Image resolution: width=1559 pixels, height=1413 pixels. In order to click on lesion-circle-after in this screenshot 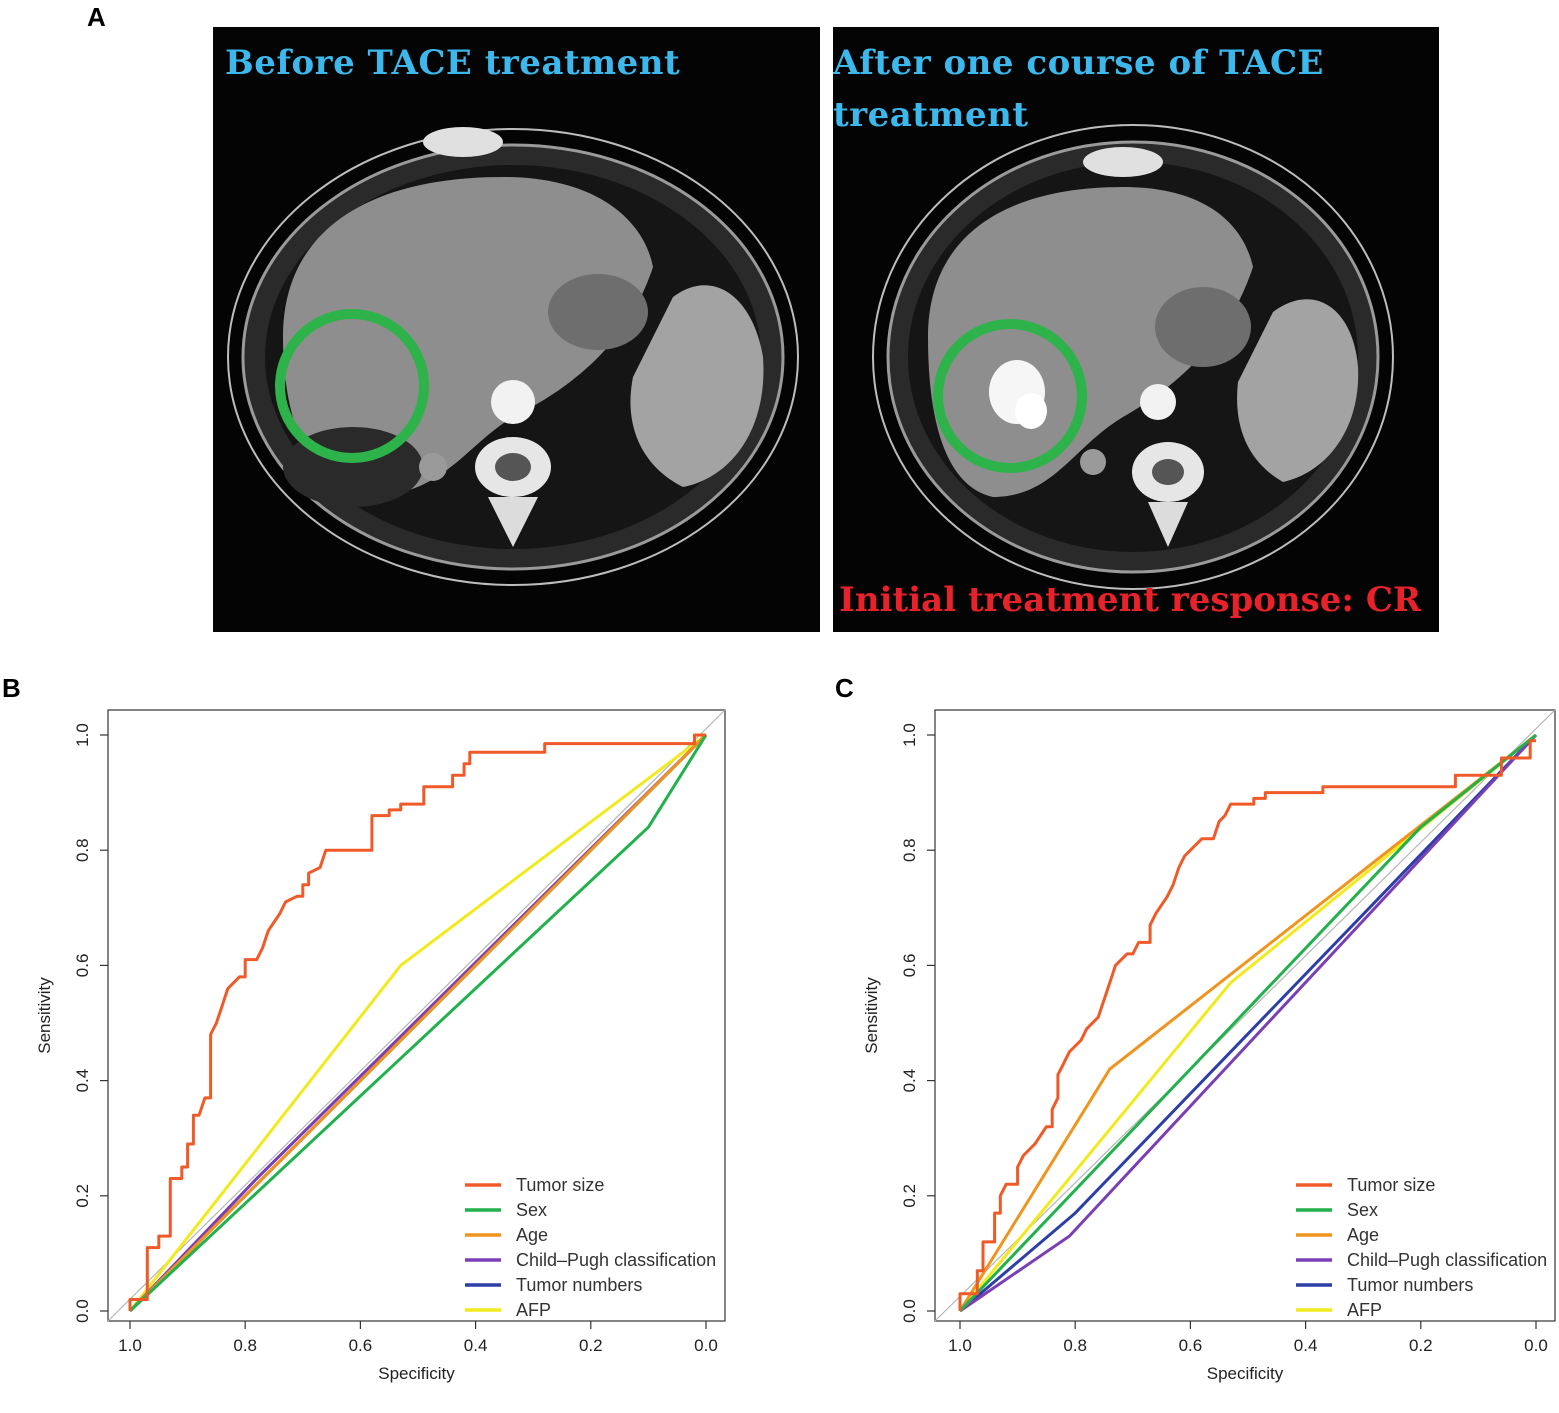, I will do `click(1010, 396)`.